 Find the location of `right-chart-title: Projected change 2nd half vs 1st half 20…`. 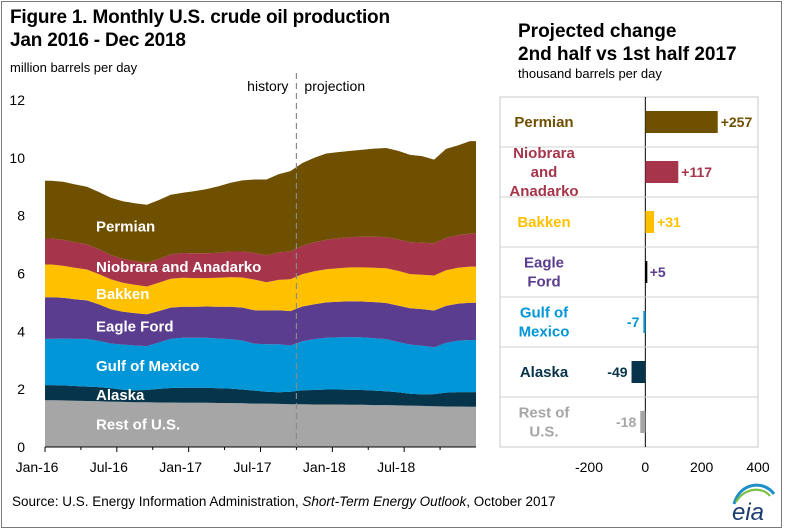

right-chart-title: Projected change 2nd half vs 1st half 20… is located at coordinates (627, 43).